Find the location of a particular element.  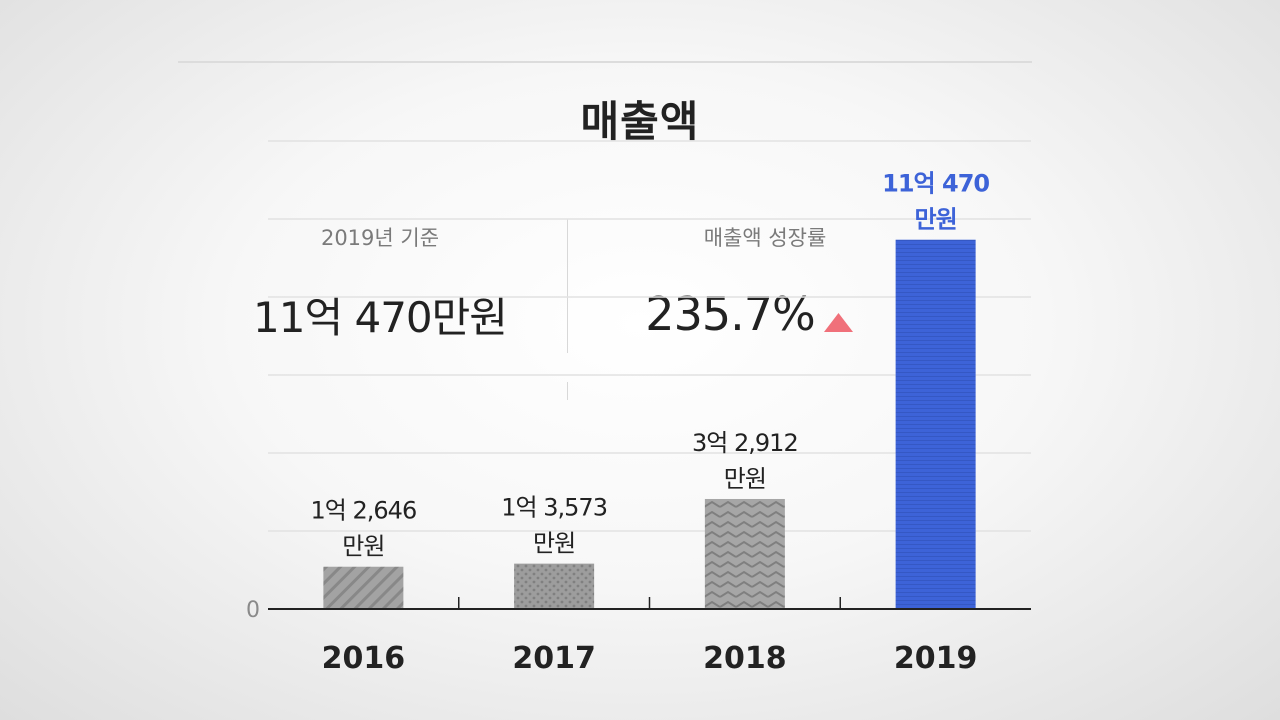

x-tick-label-2017: 2017 is located at coordinates (554, 658).